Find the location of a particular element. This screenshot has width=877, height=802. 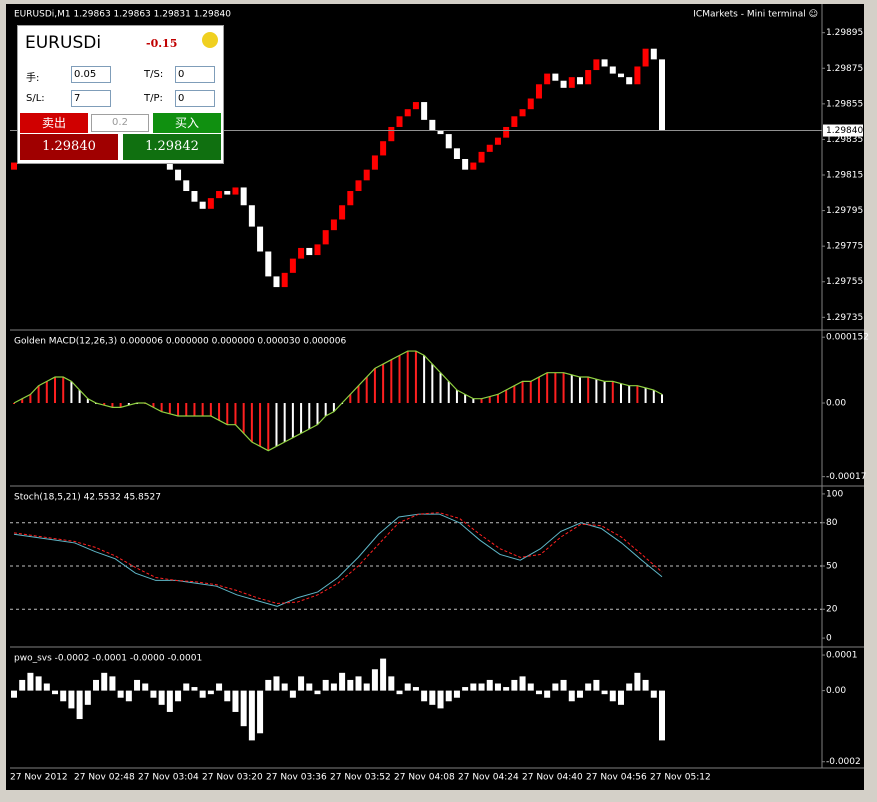

y-tick-label: 0.00 is located at coordinates (836, 691).